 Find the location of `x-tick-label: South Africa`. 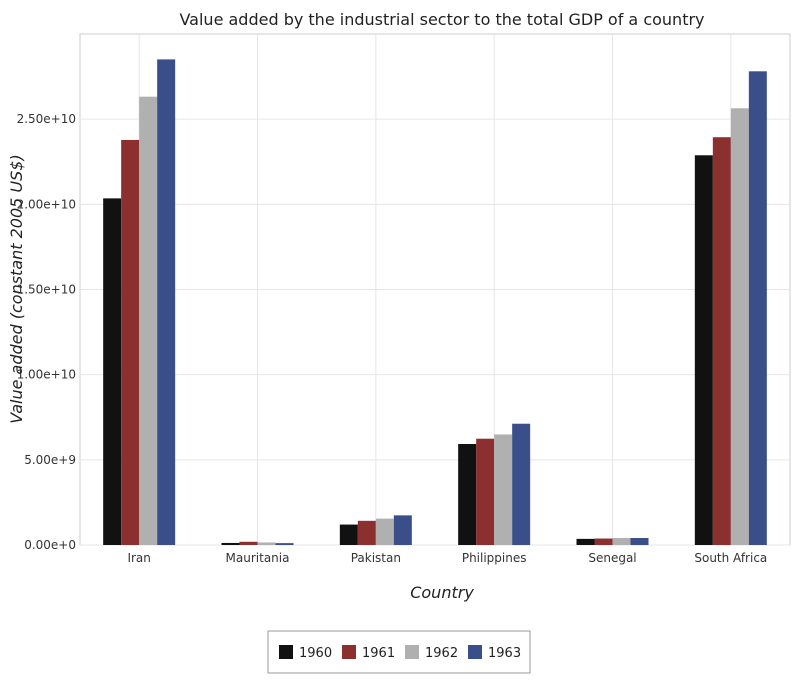

x-tick-label: South Africa is located at coordinates (730, 558).